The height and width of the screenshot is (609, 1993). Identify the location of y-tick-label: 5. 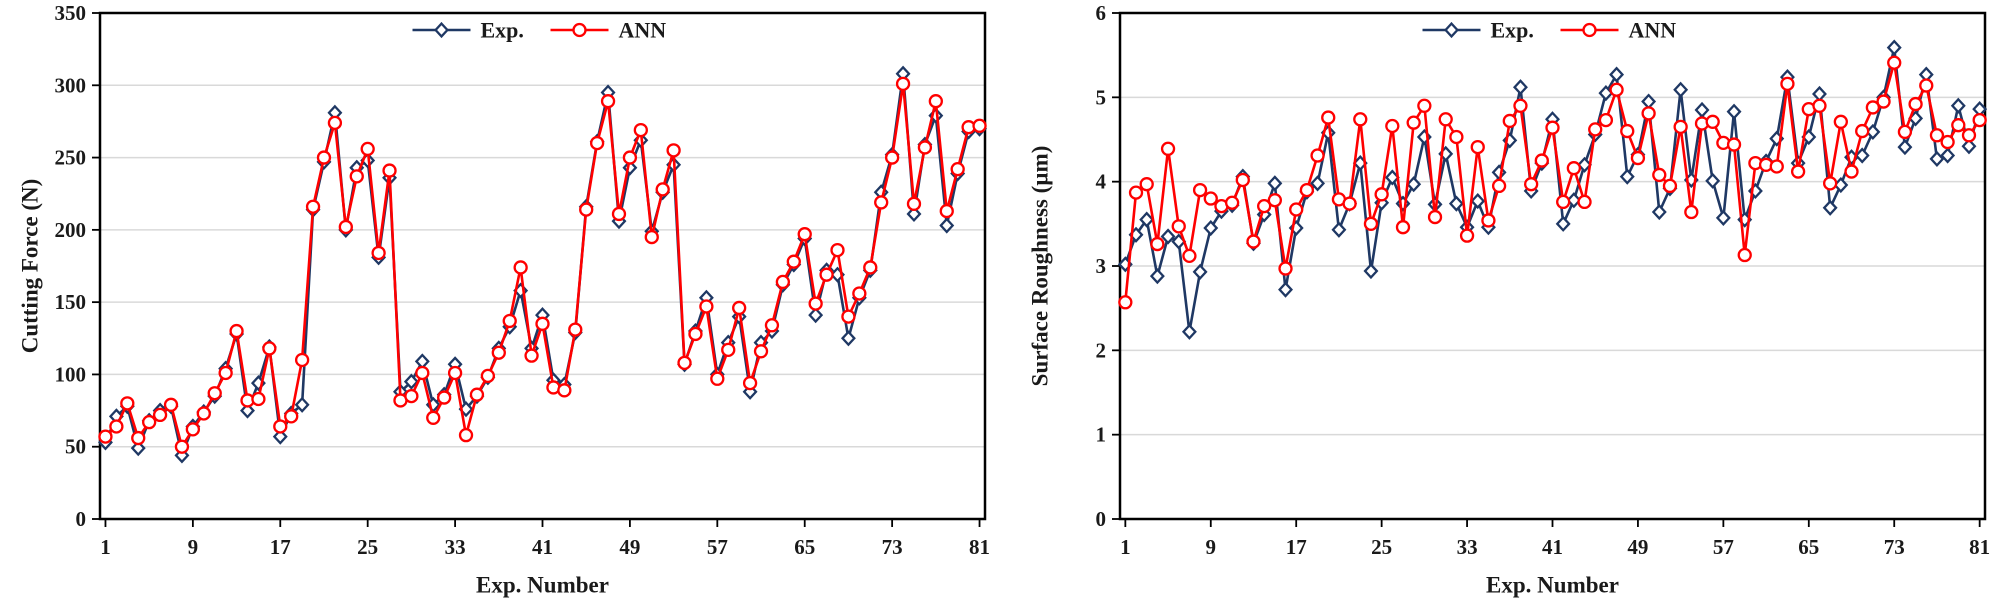
(1101, 97).